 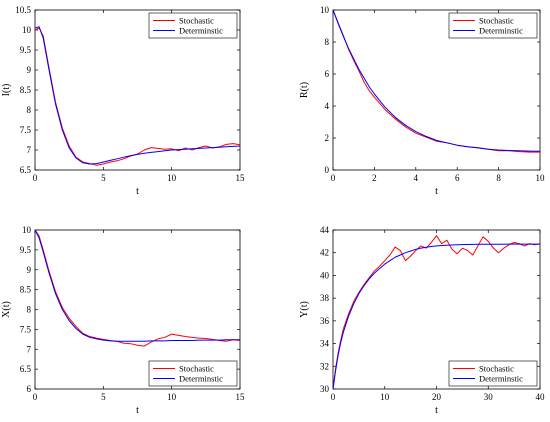 What do you see at coordinates (325, 321) in the screenshot?
I see `y-tick-label: 36` at bounding box center [325, 321].